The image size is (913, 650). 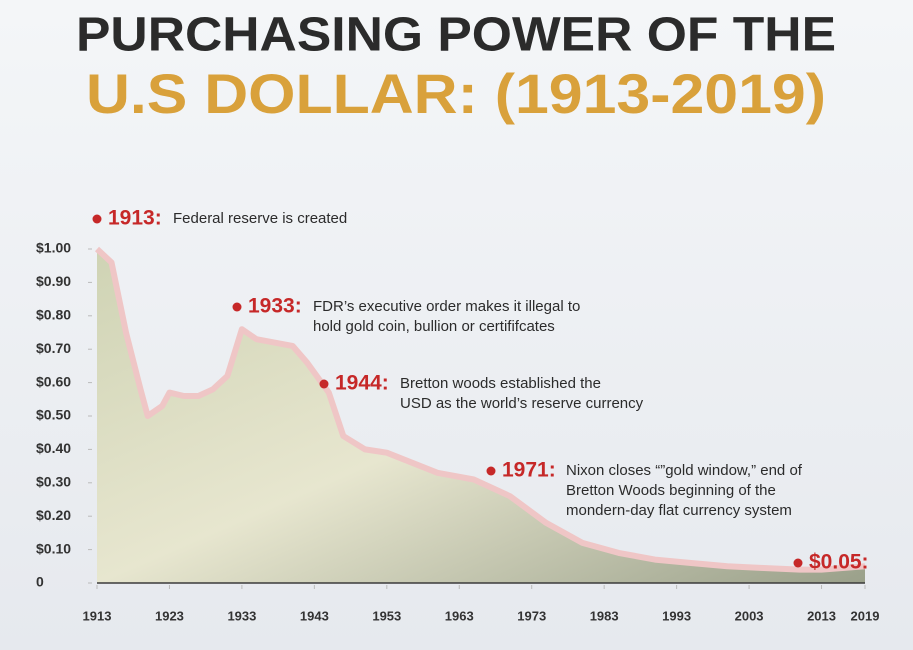 I want to click on x-tick-label: 1913, so click(x=97, y=615).